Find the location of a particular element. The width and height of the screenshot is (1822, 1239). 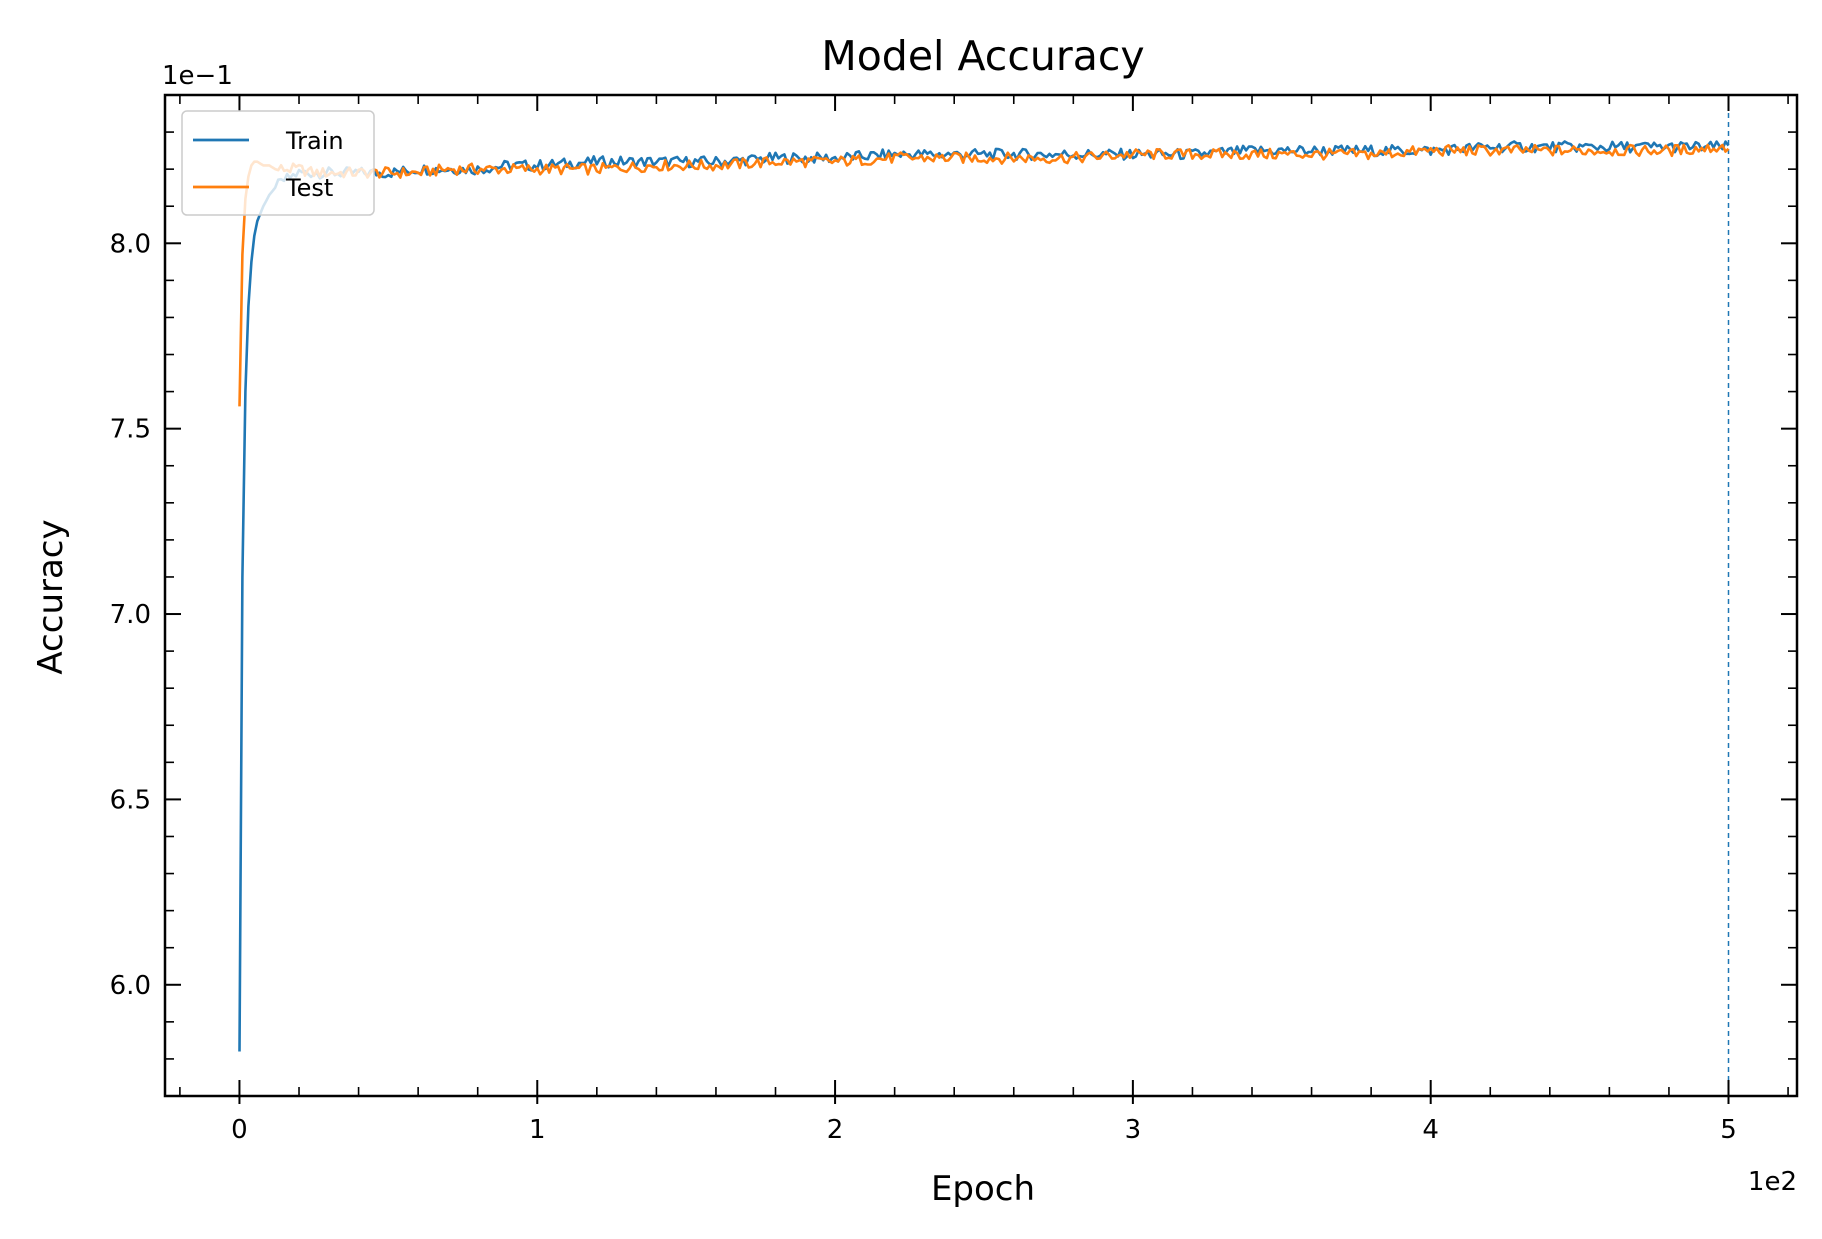

legend: Train Test is located at coordinates (278, 163).